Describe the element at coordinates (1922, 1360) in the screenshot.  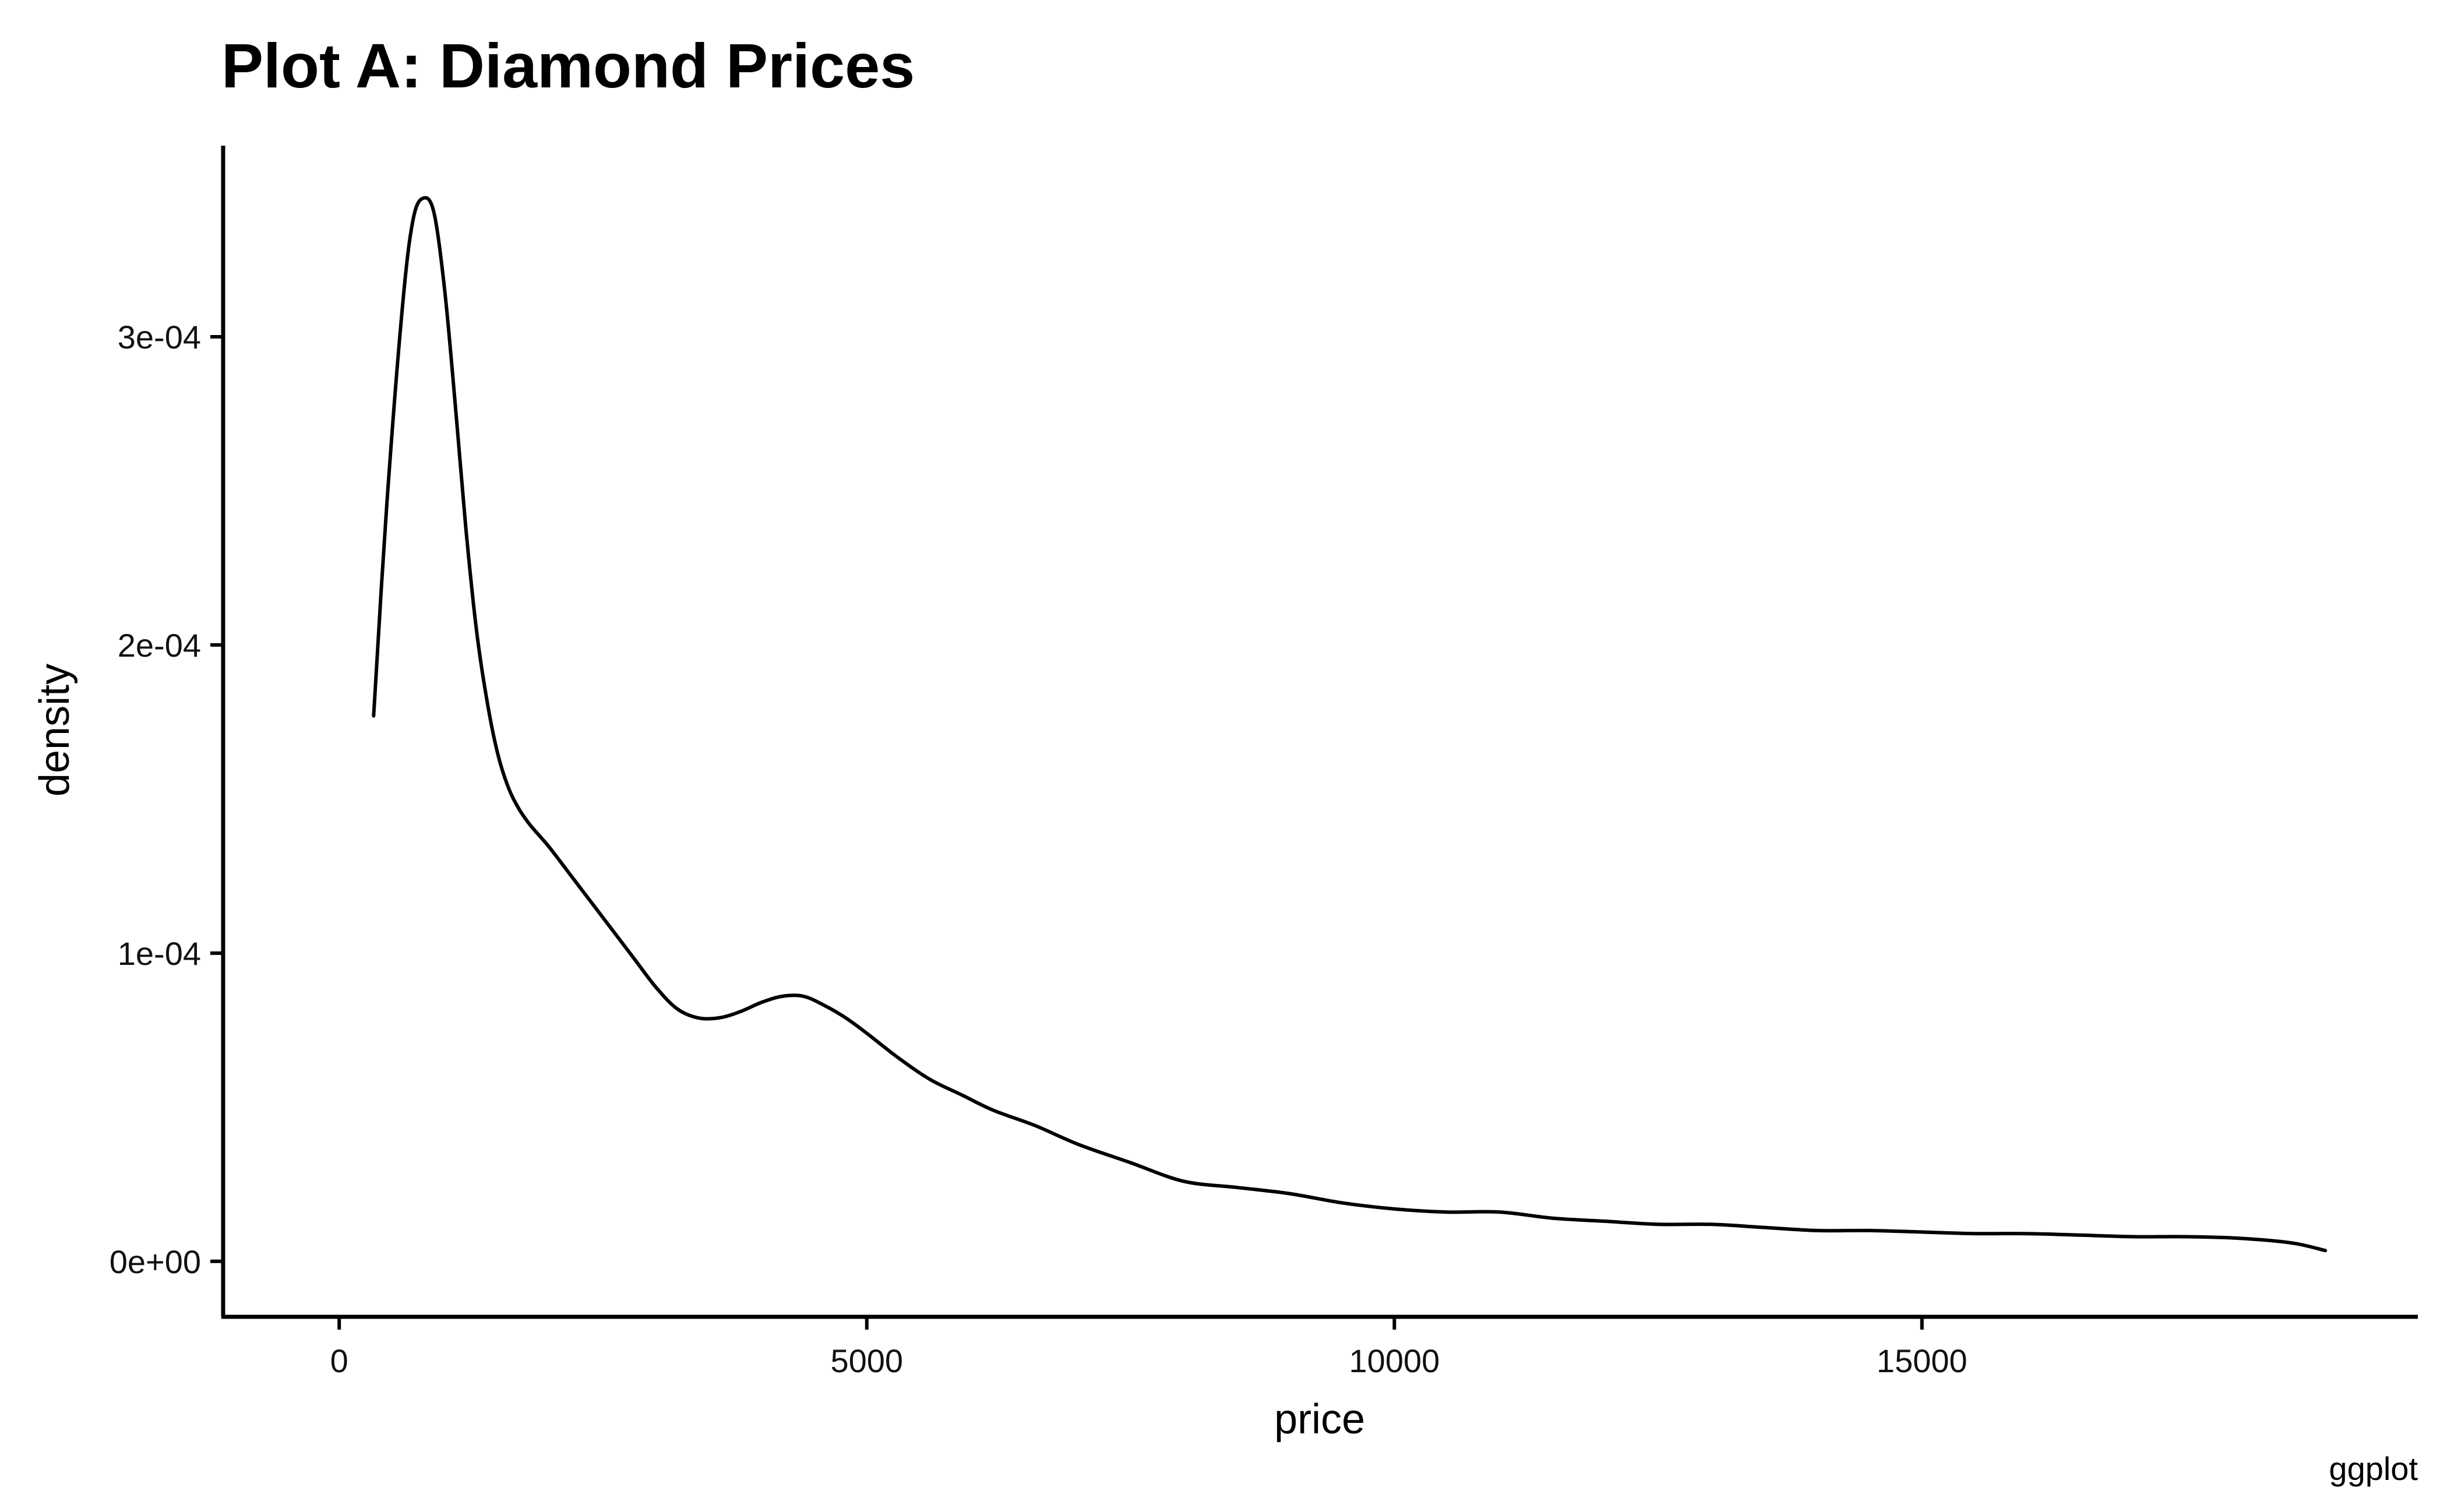
I see `x-tick-label: 15000` at that location.